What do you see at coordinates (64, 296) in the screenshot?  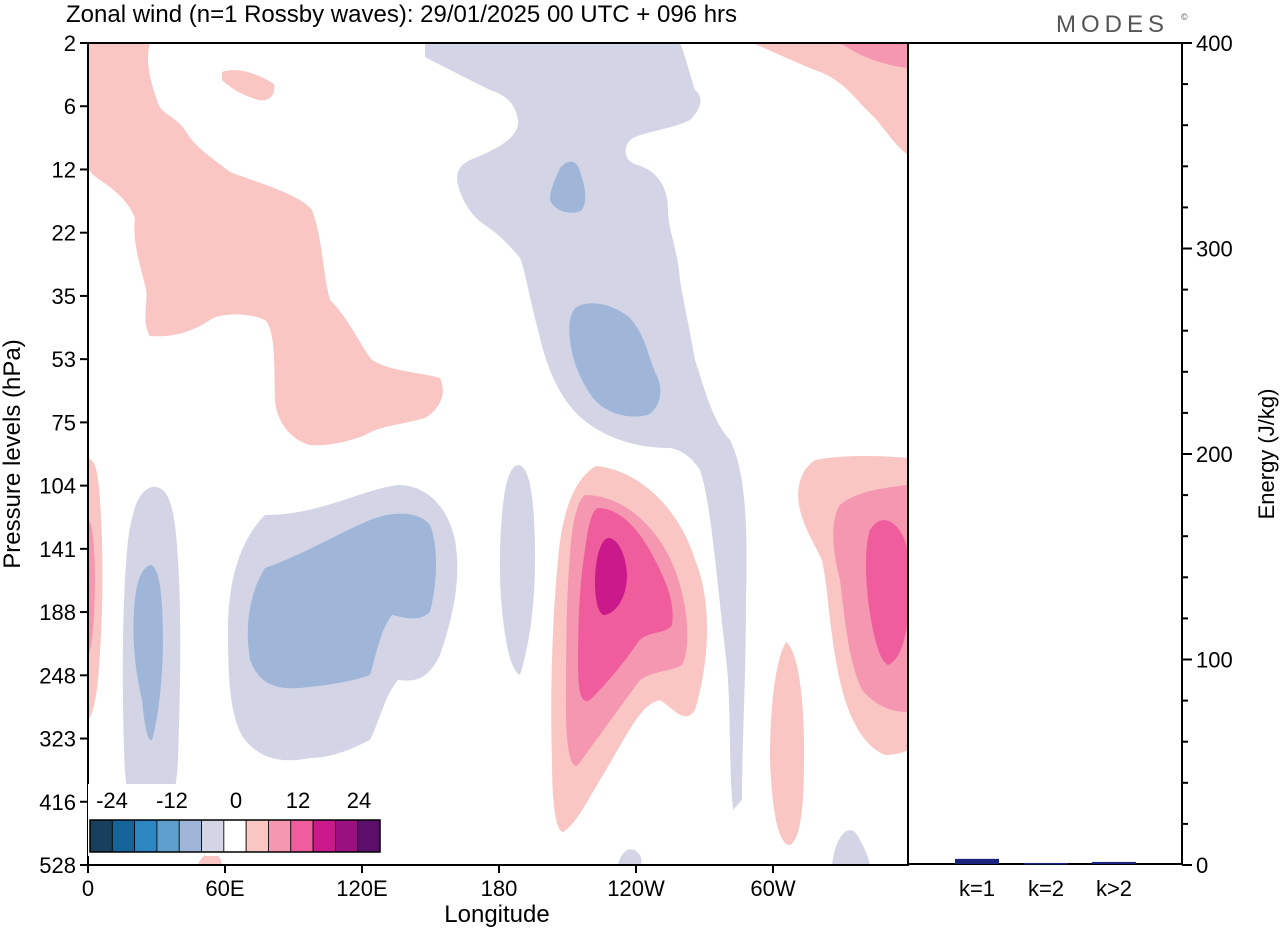 I see `pressure-tick-label: 35` at bounding box center [64, 296].